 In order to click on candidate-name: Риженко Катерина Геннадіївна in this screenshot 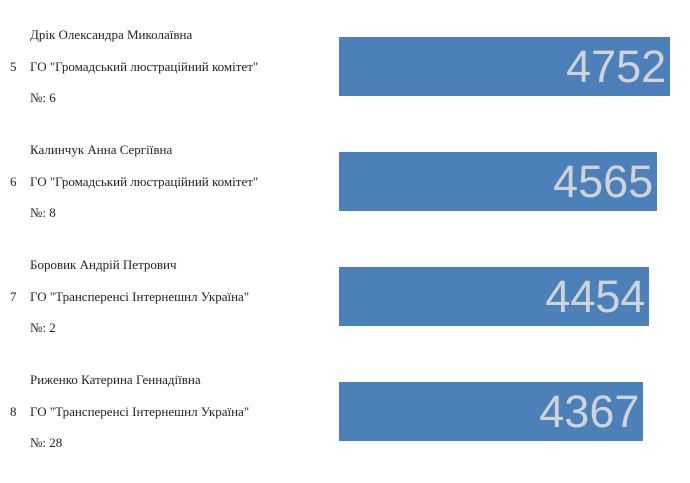, I will do `click(115, 379)`.